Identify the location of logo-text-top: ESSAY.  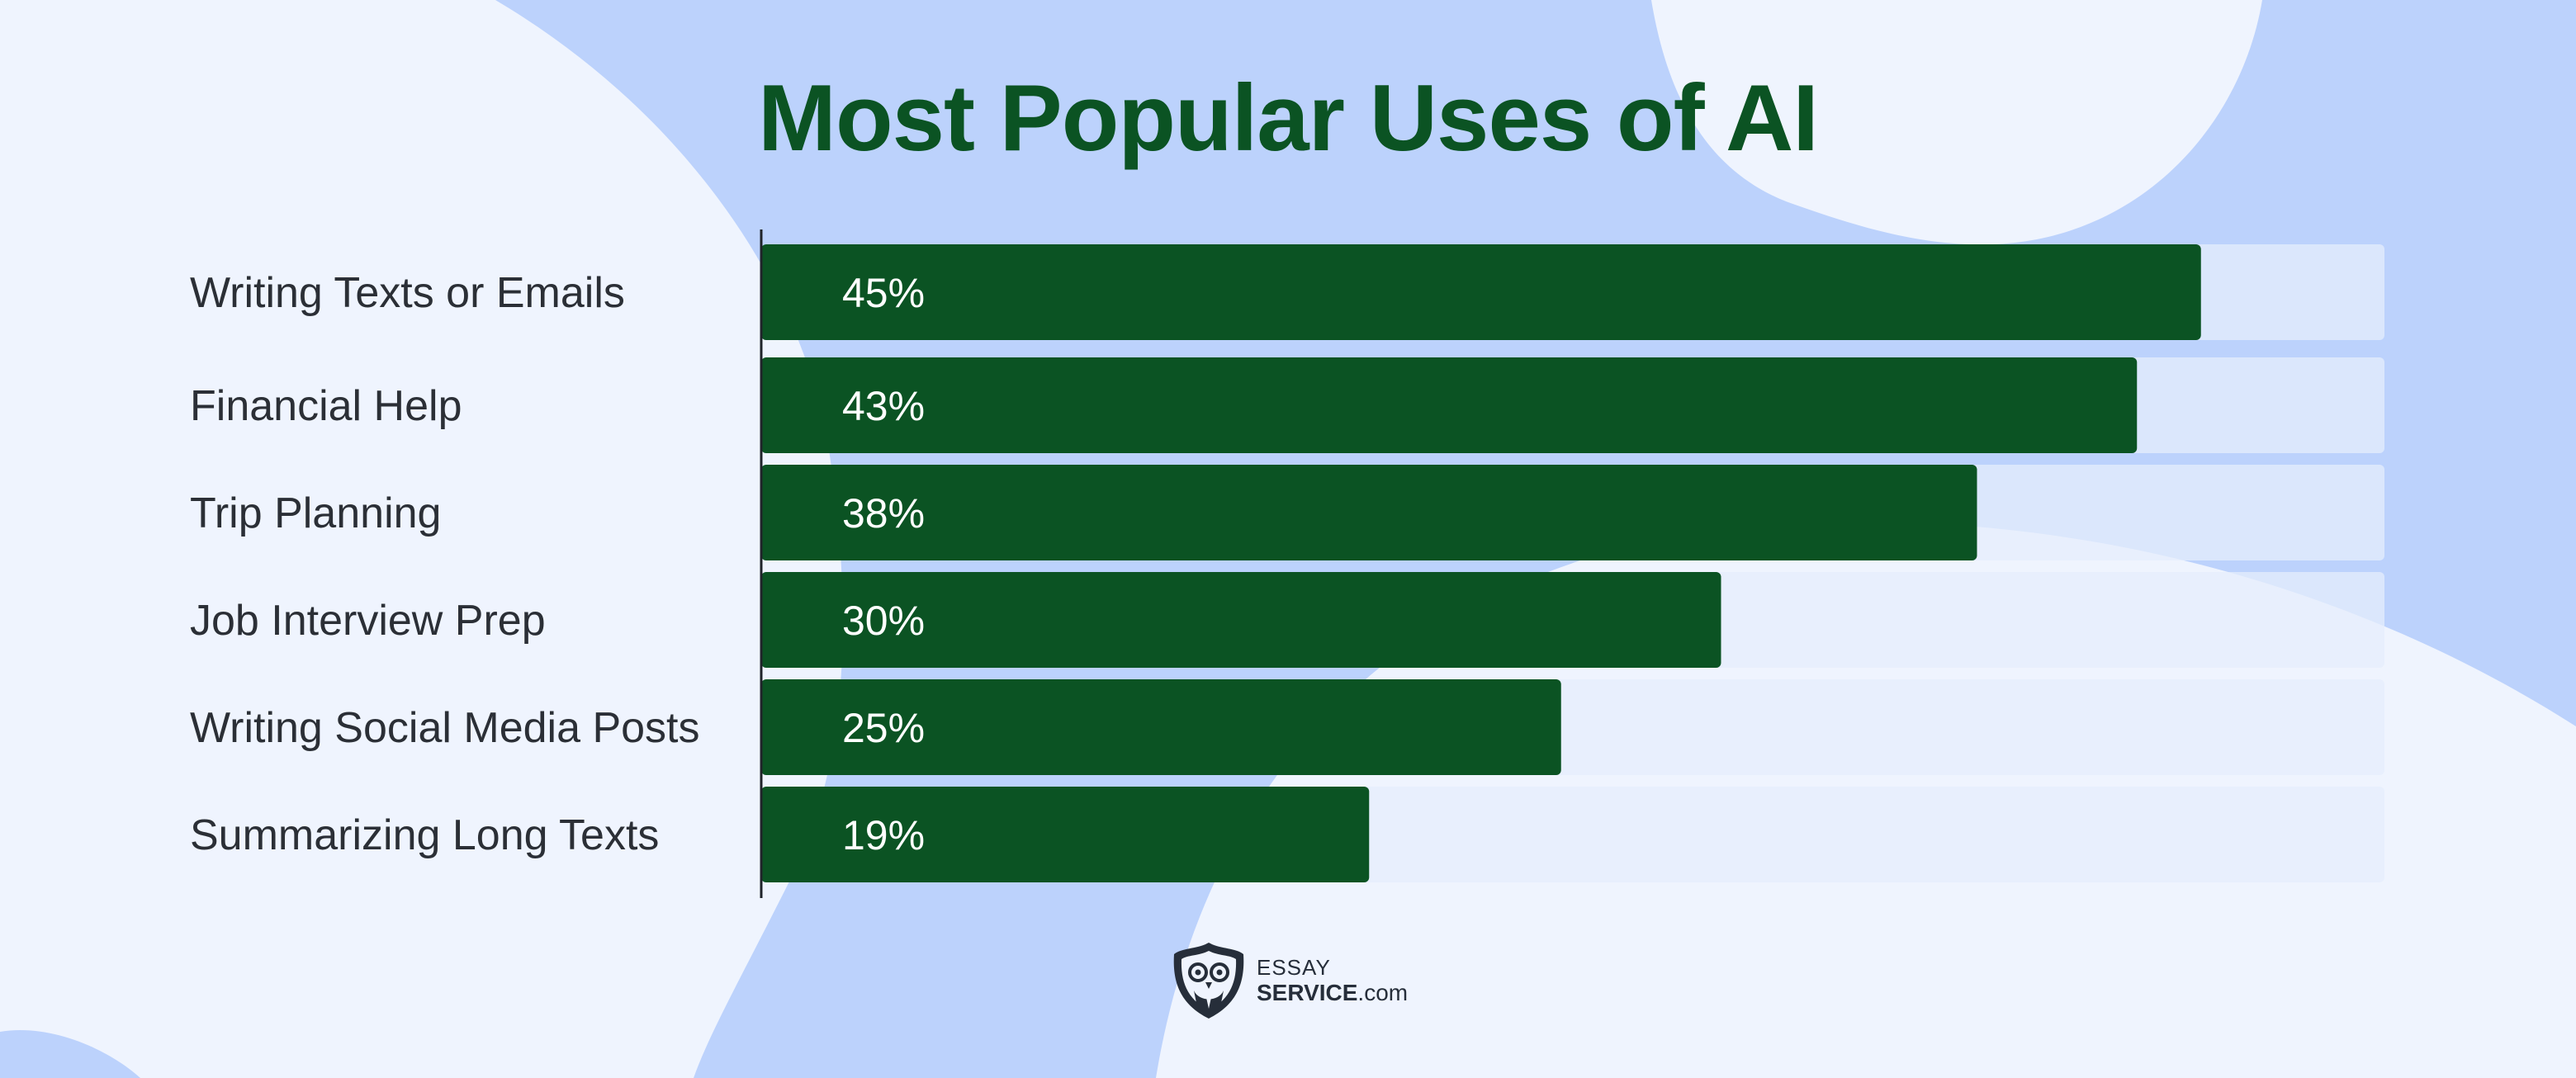
(1294, 967).